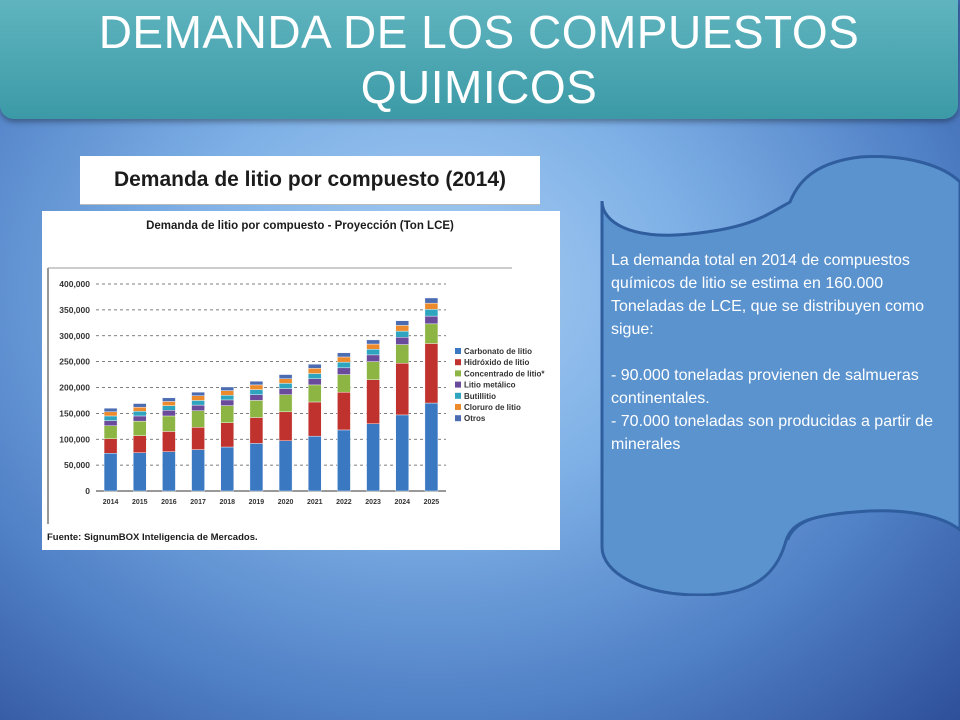 Image resolution: width=960 pixels, height=720 pixels. I want to click on y-tick-label: 350,000, so click(74, 310).